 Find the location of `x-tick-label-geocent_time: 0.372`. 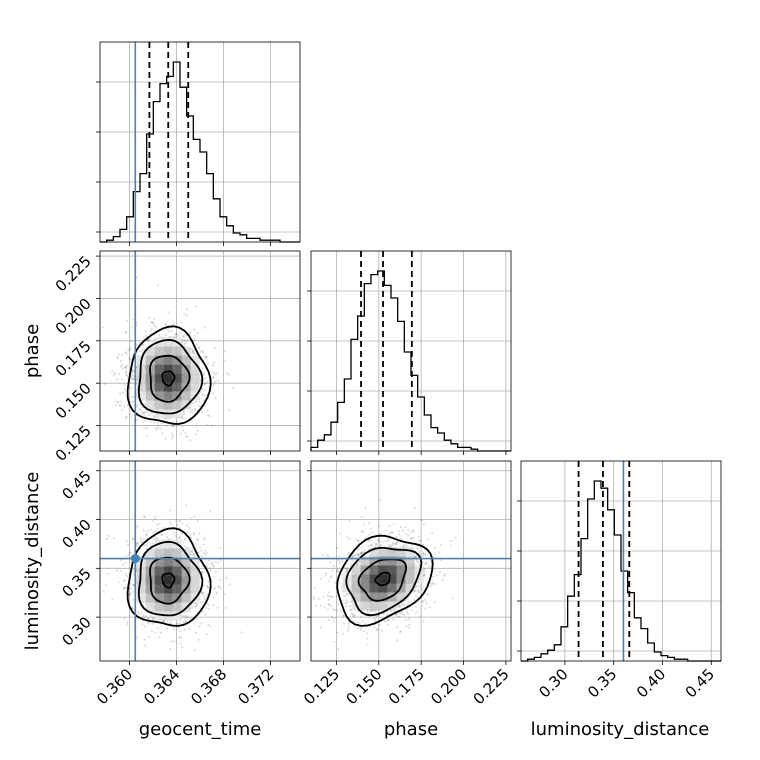

x-tick-label-geocent_time: 0.372 is located at coordinates (255, 686).